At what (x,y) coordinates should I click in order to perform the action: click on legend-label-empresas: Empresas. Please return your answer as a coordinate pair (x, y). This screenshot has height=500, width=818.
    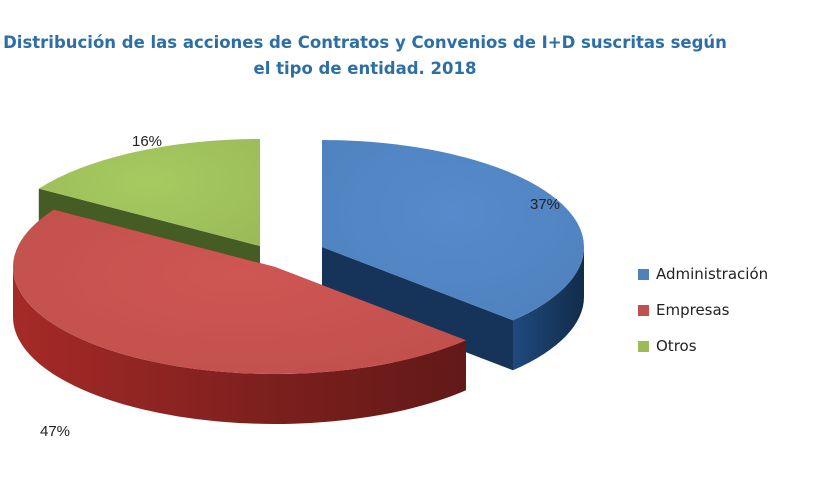
    Looking at the image, I should click on (693, 310).